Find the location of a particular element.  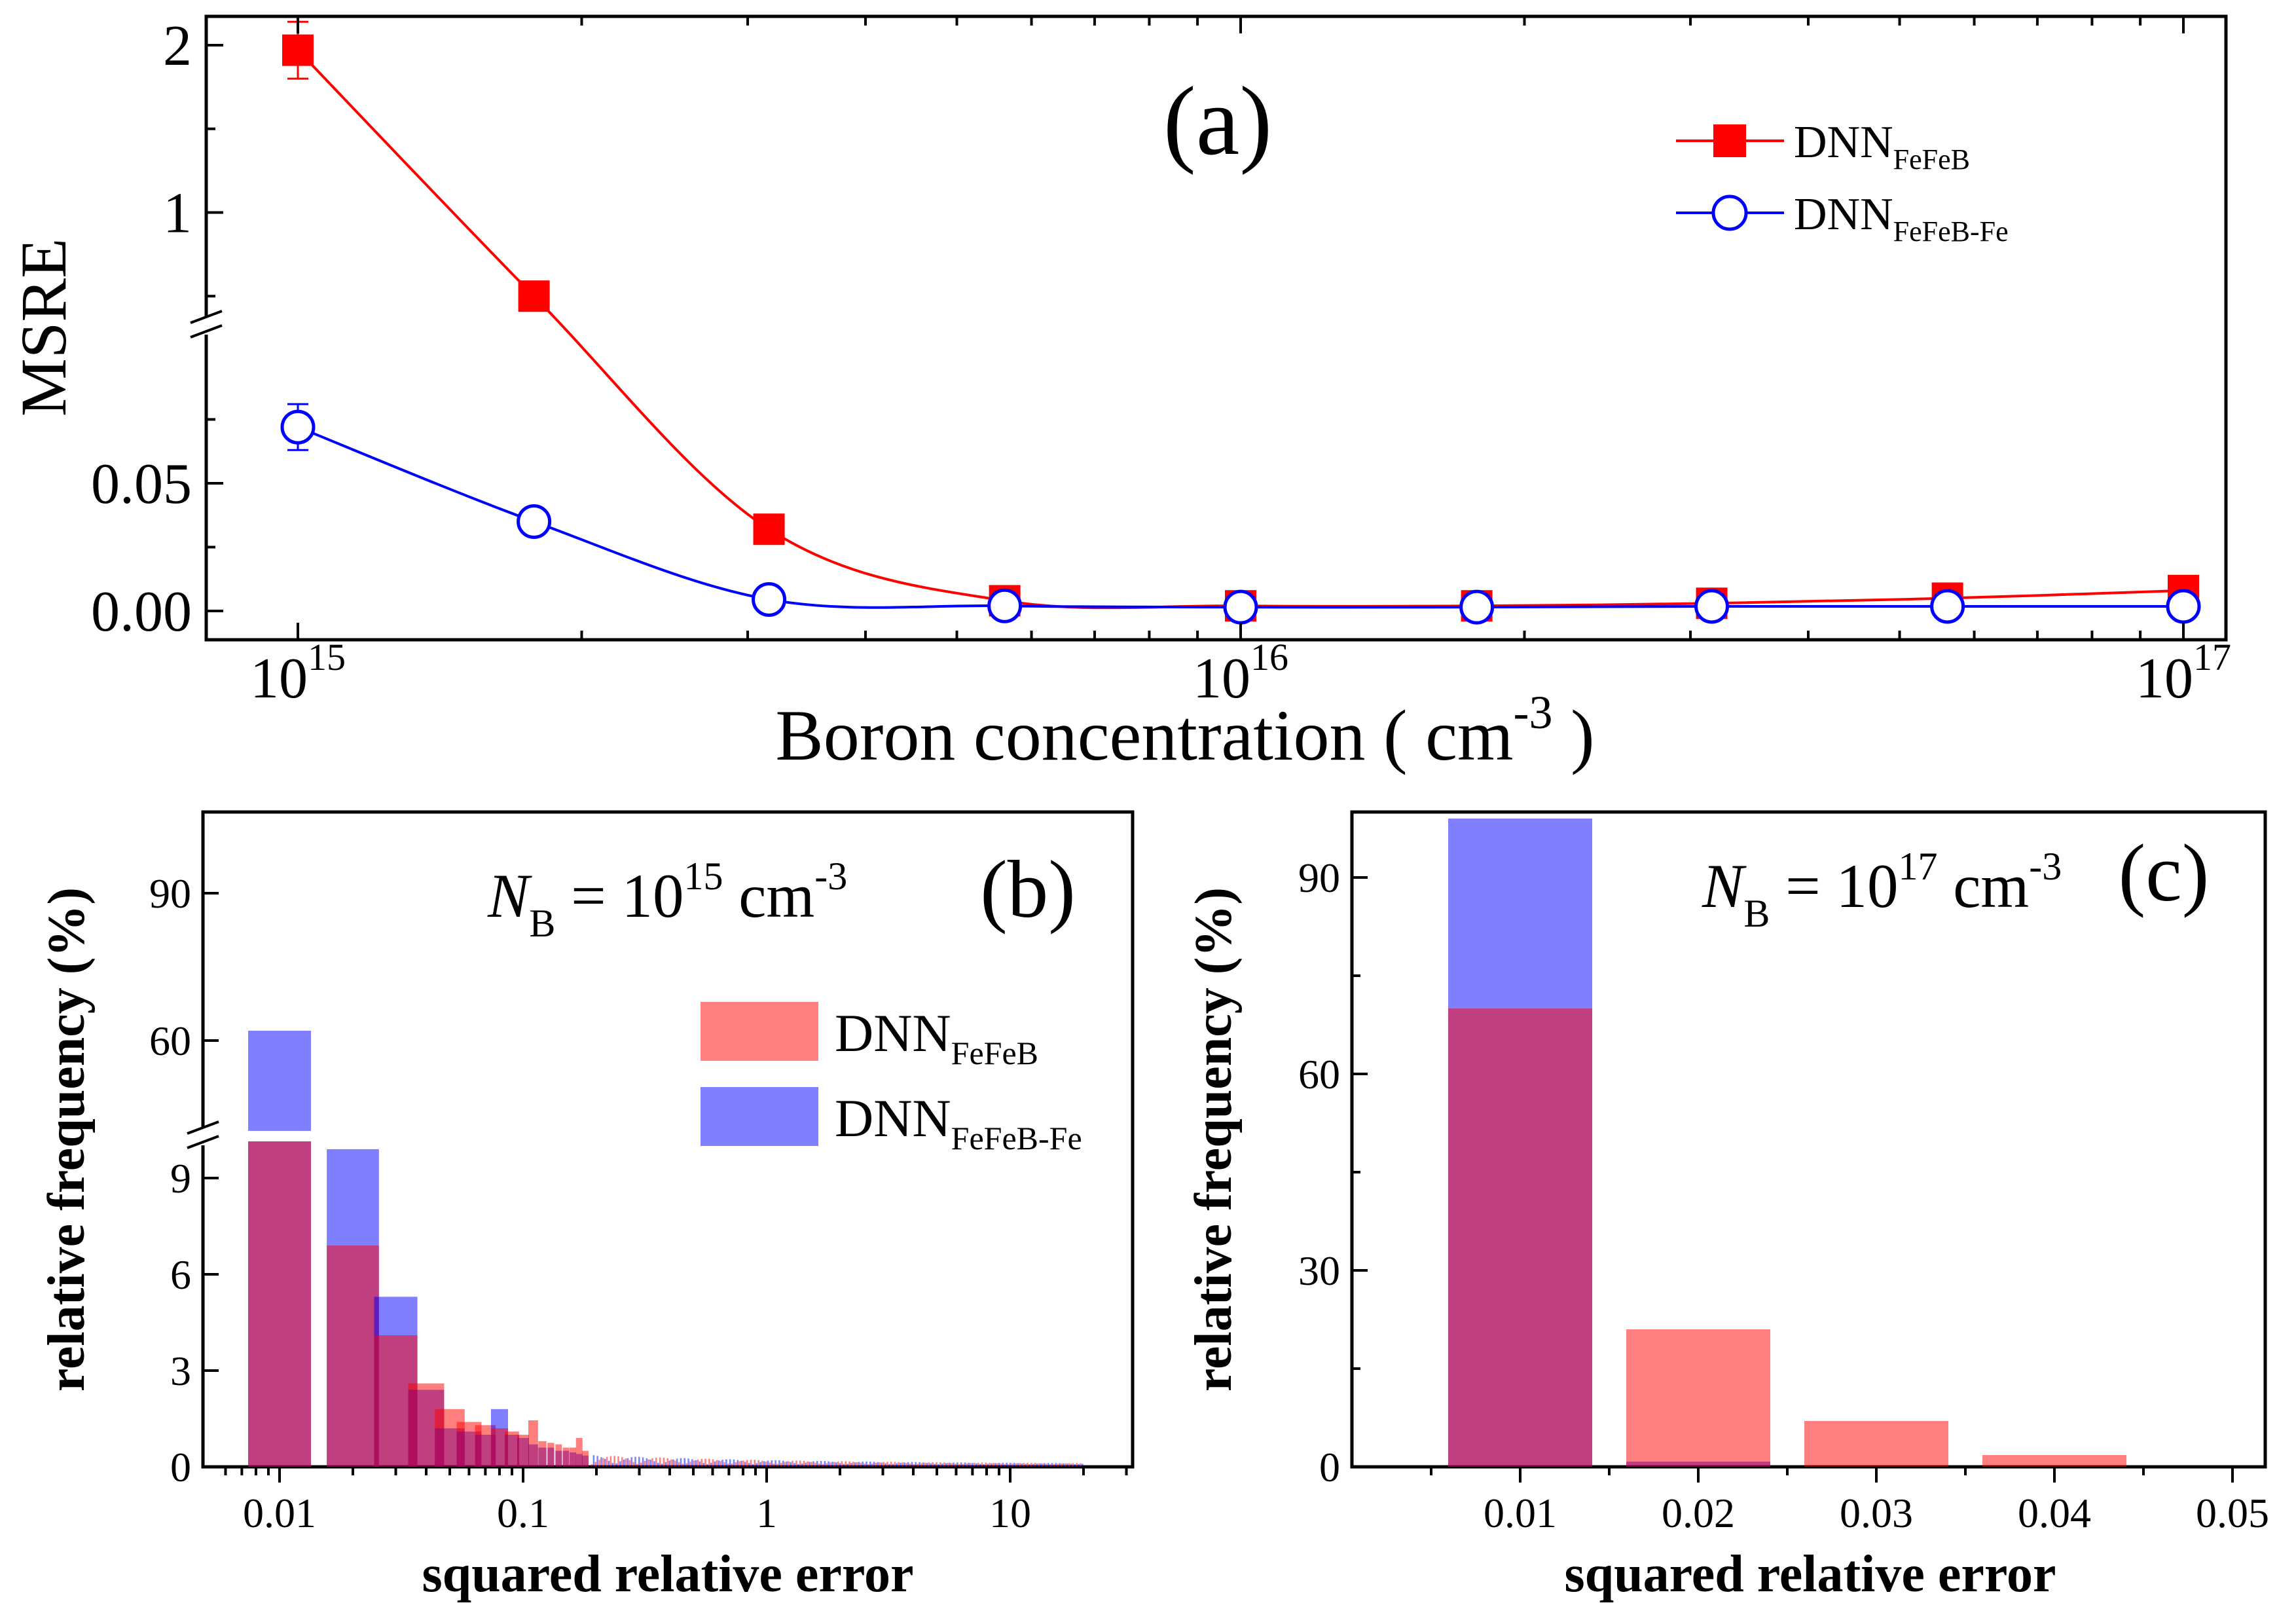

panel-c-annotation: NB = 1017 cm-3 is located at coordinates (1882, 890).